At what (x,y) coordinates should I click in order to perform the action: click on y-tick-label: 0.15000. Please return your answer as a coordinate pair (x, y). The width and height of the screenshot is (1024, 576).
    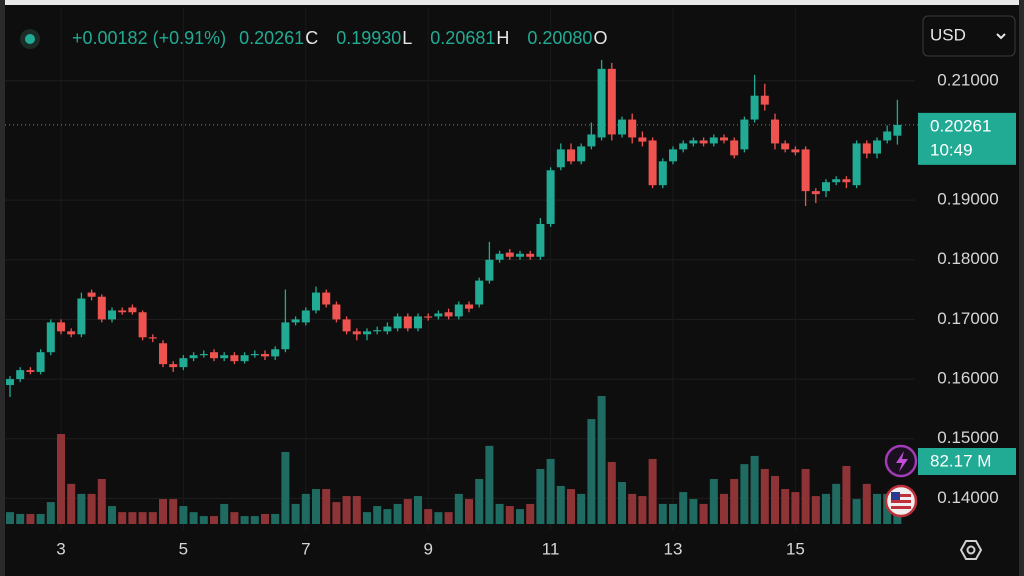
    Looking at the image, I should click on (967, 437).